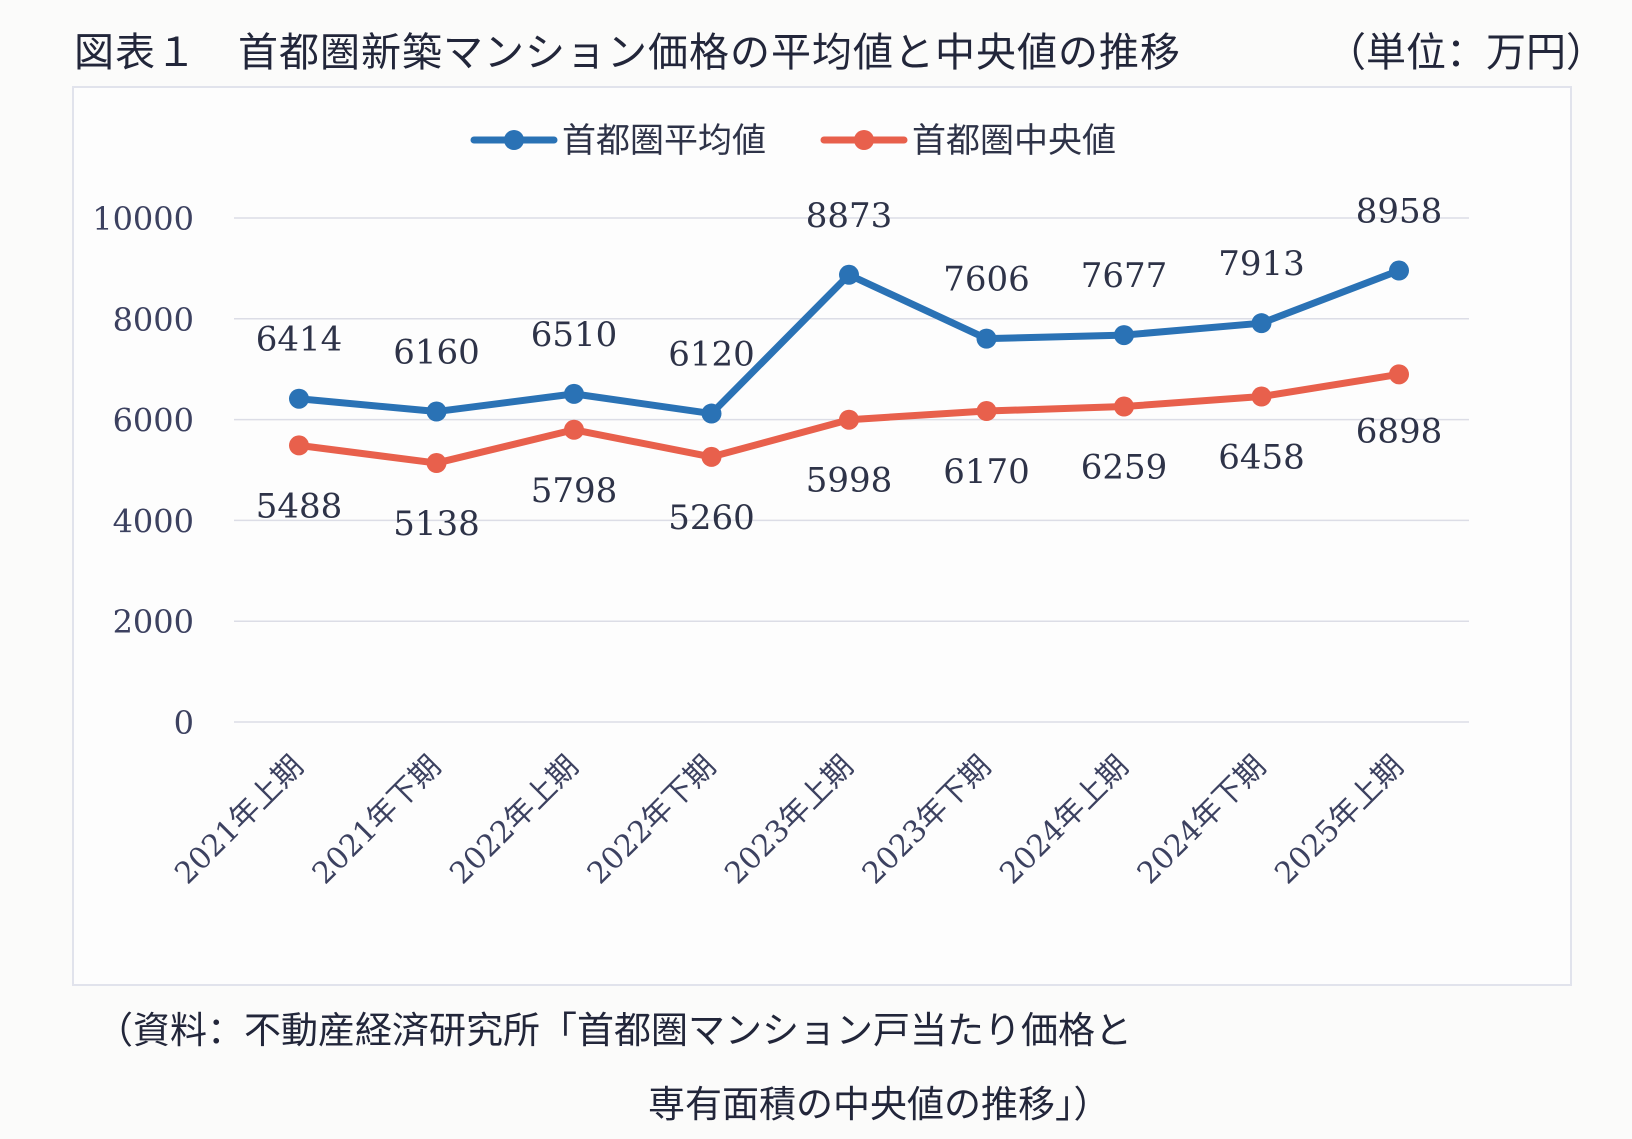 The width and height of the screenshot is (1632, 1139). I want to click on legend: 首都圏平均値 首都圏中央値, so click(793, 141).